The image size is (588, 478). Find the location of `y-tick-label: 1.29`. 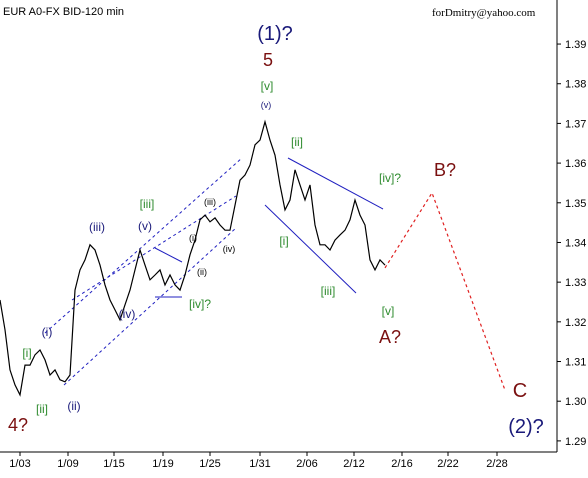

y-tick-label: 1.29 is located at coordinates (575, 442).